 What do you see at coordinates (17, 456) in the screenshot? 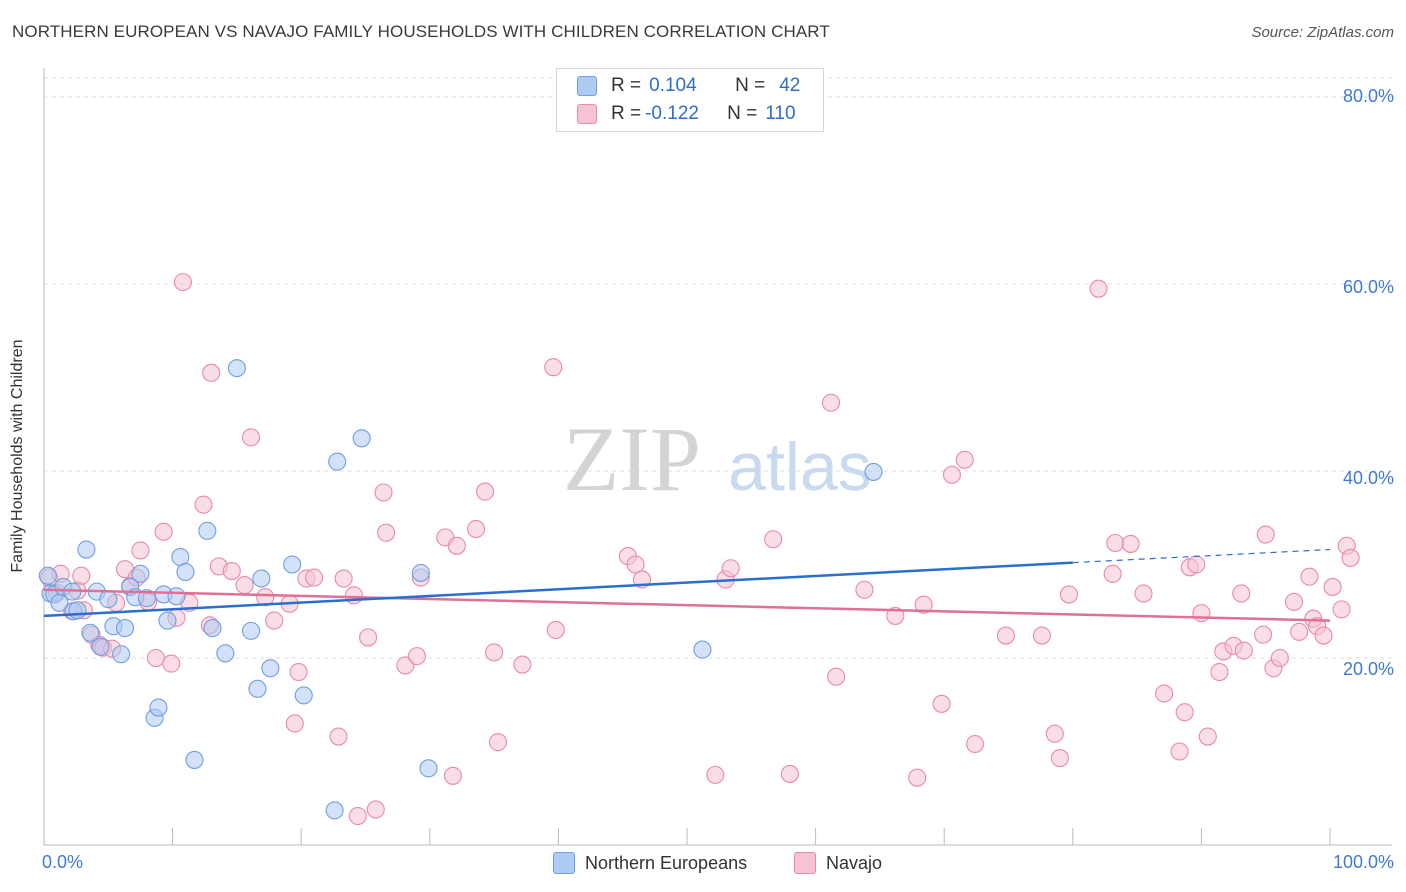
I see `y-axis-title: Family Households with Children` at bounding box center [17, 456].